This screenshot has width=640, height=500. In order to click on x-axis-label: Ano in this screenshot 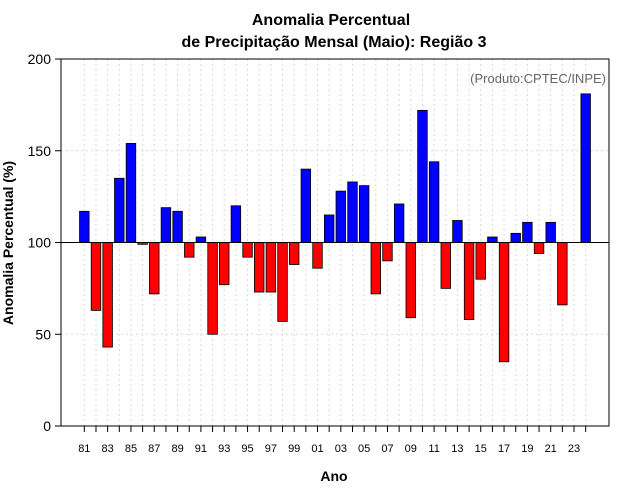, I will do `click(333, 476)`.